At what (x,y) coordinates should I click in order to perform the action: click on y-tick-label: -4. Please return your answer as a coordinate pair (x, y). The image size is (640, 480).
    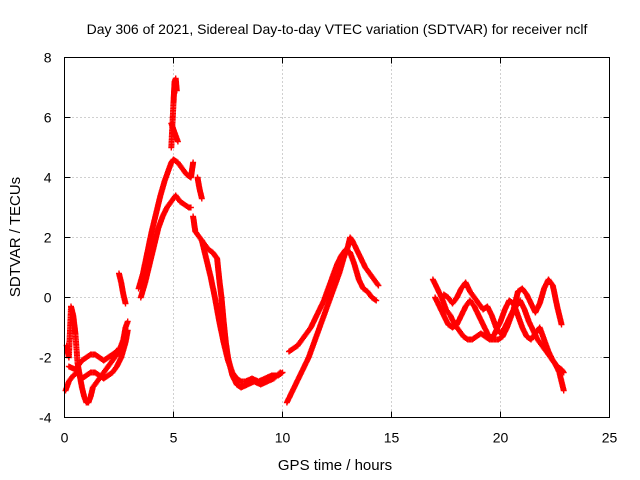
    Looking at the image, I should click on (45, 418).